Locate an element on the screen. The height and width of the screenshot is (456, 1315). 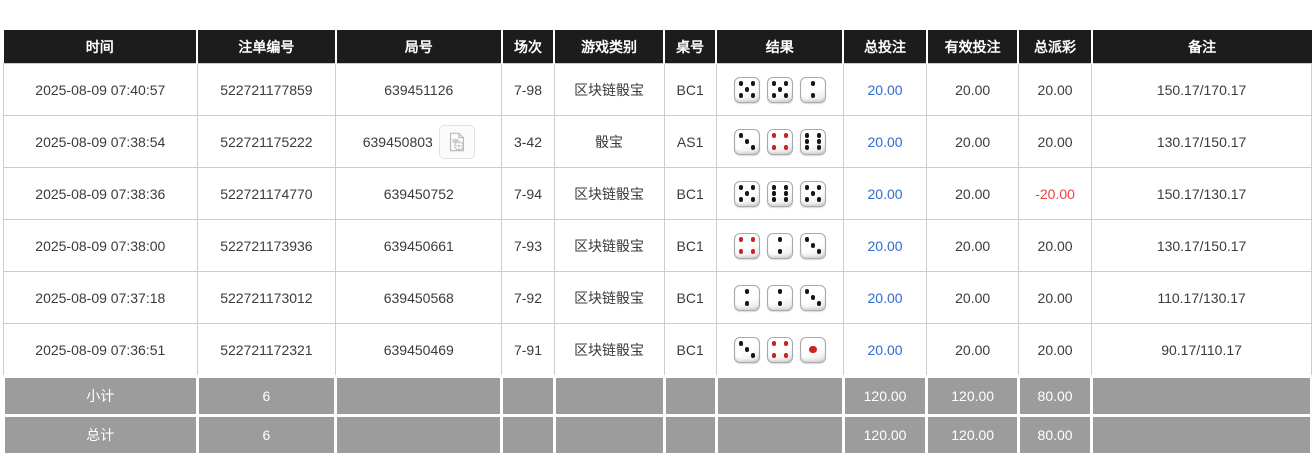
footer-empty-round is located at coordinates (419, 435).